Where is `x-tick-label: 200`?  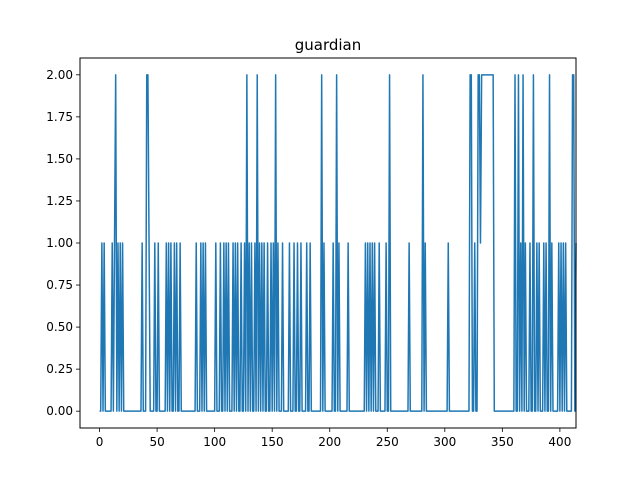
x-tick-label: 200 is located at coordinates (329, 442).